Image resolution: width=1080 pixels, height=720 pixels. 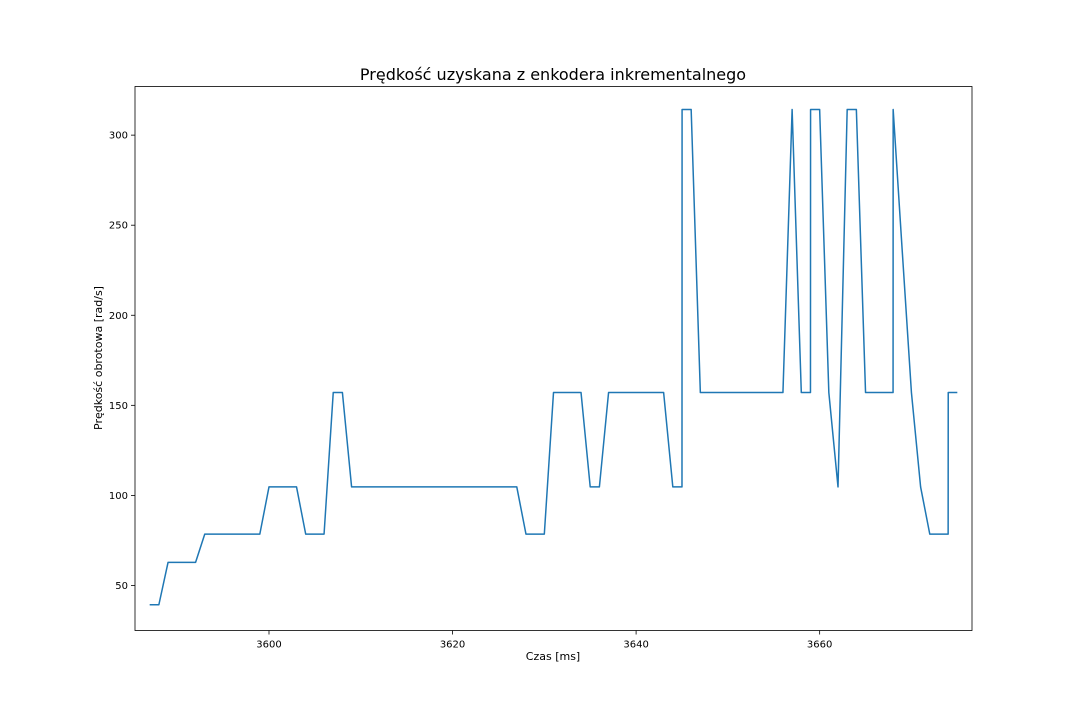 What do you see at coordinates (118, 496) in the screenshot?
I see `y-tick-label: 100` at bounding box center [118, 496].